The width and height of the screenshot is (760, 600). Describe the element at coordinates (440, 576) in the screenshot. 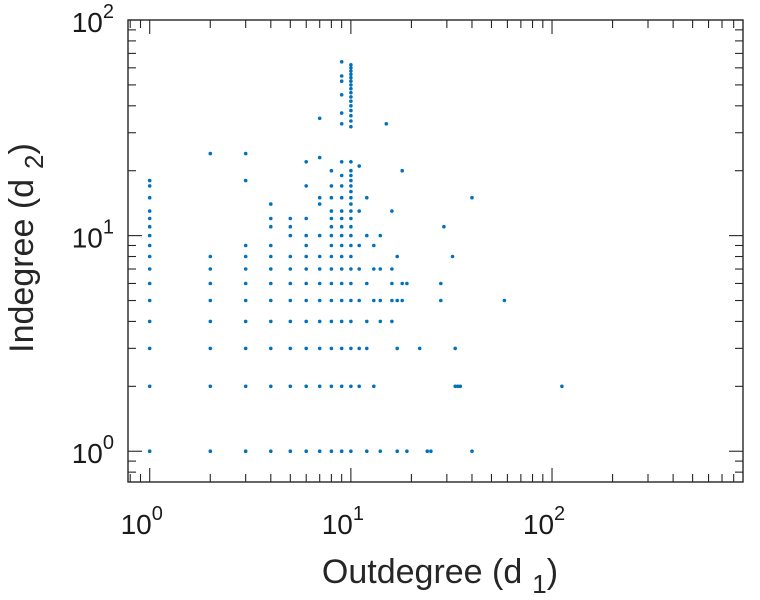

I see `x-axis-label: Outdegree (d 1)` at that location.